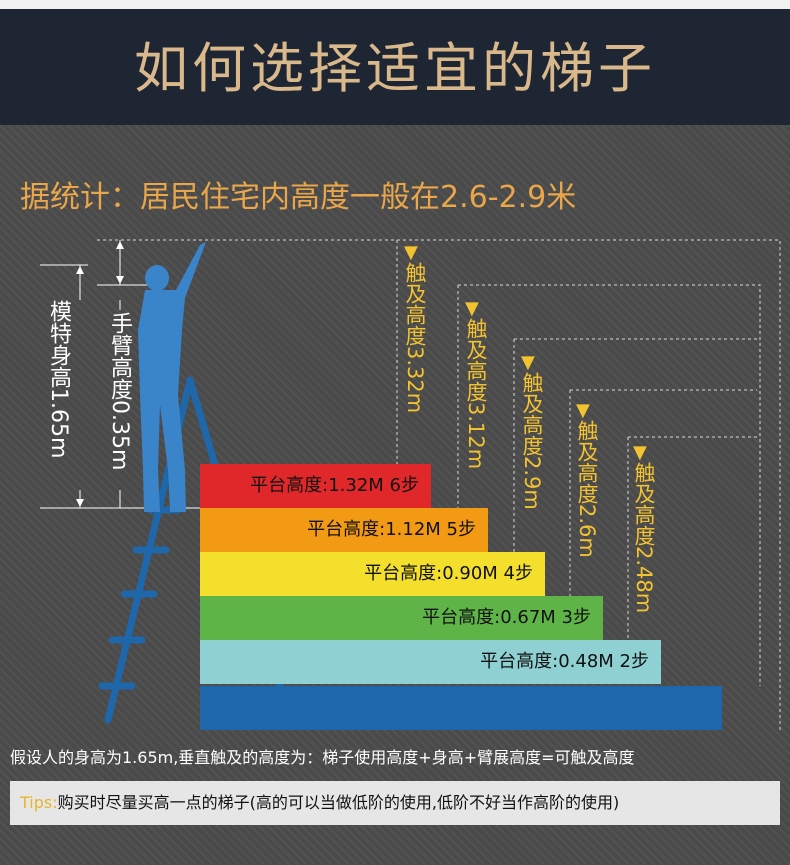  What do you see at coordinates (476, 384) in the screenshot?
I see `reach-item-2: ▼ 触及高度3.12m` at bounding box center [476, 384].